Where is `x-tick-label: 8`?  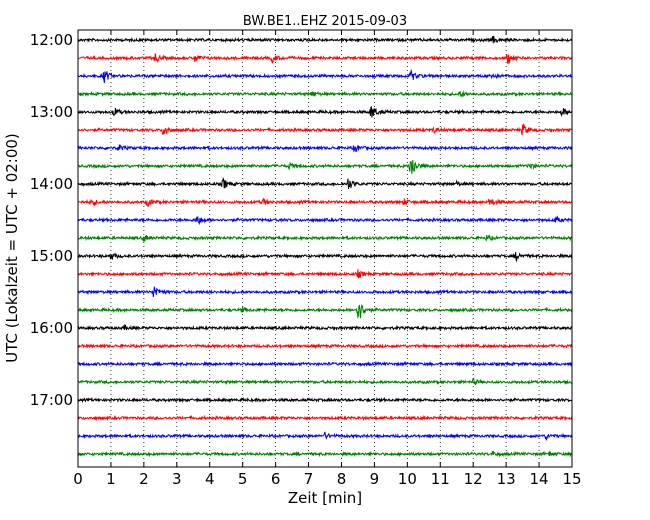 x-tick-label: 8 is located at coordinates (342, 479).